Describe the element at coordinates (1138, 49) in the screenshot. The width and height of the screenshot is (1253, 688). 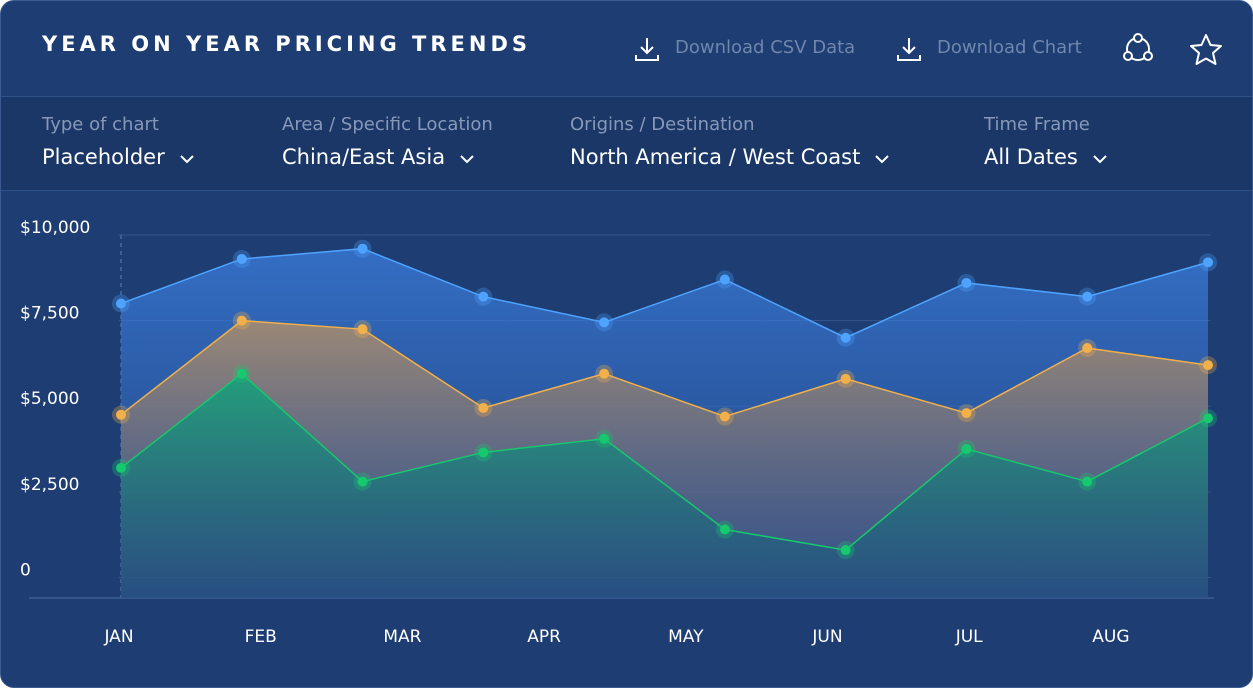
I see `share-icon` at that location.